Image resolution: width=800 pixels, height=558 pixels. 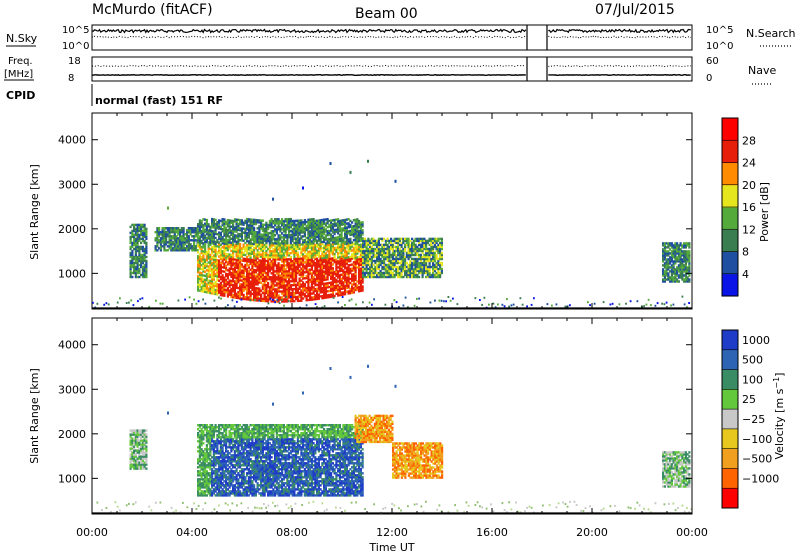 What do you see at coordinates (771, 33) in the screenshot?
I see `nsearch-label: N.Search` at bounding box center [771, 33].